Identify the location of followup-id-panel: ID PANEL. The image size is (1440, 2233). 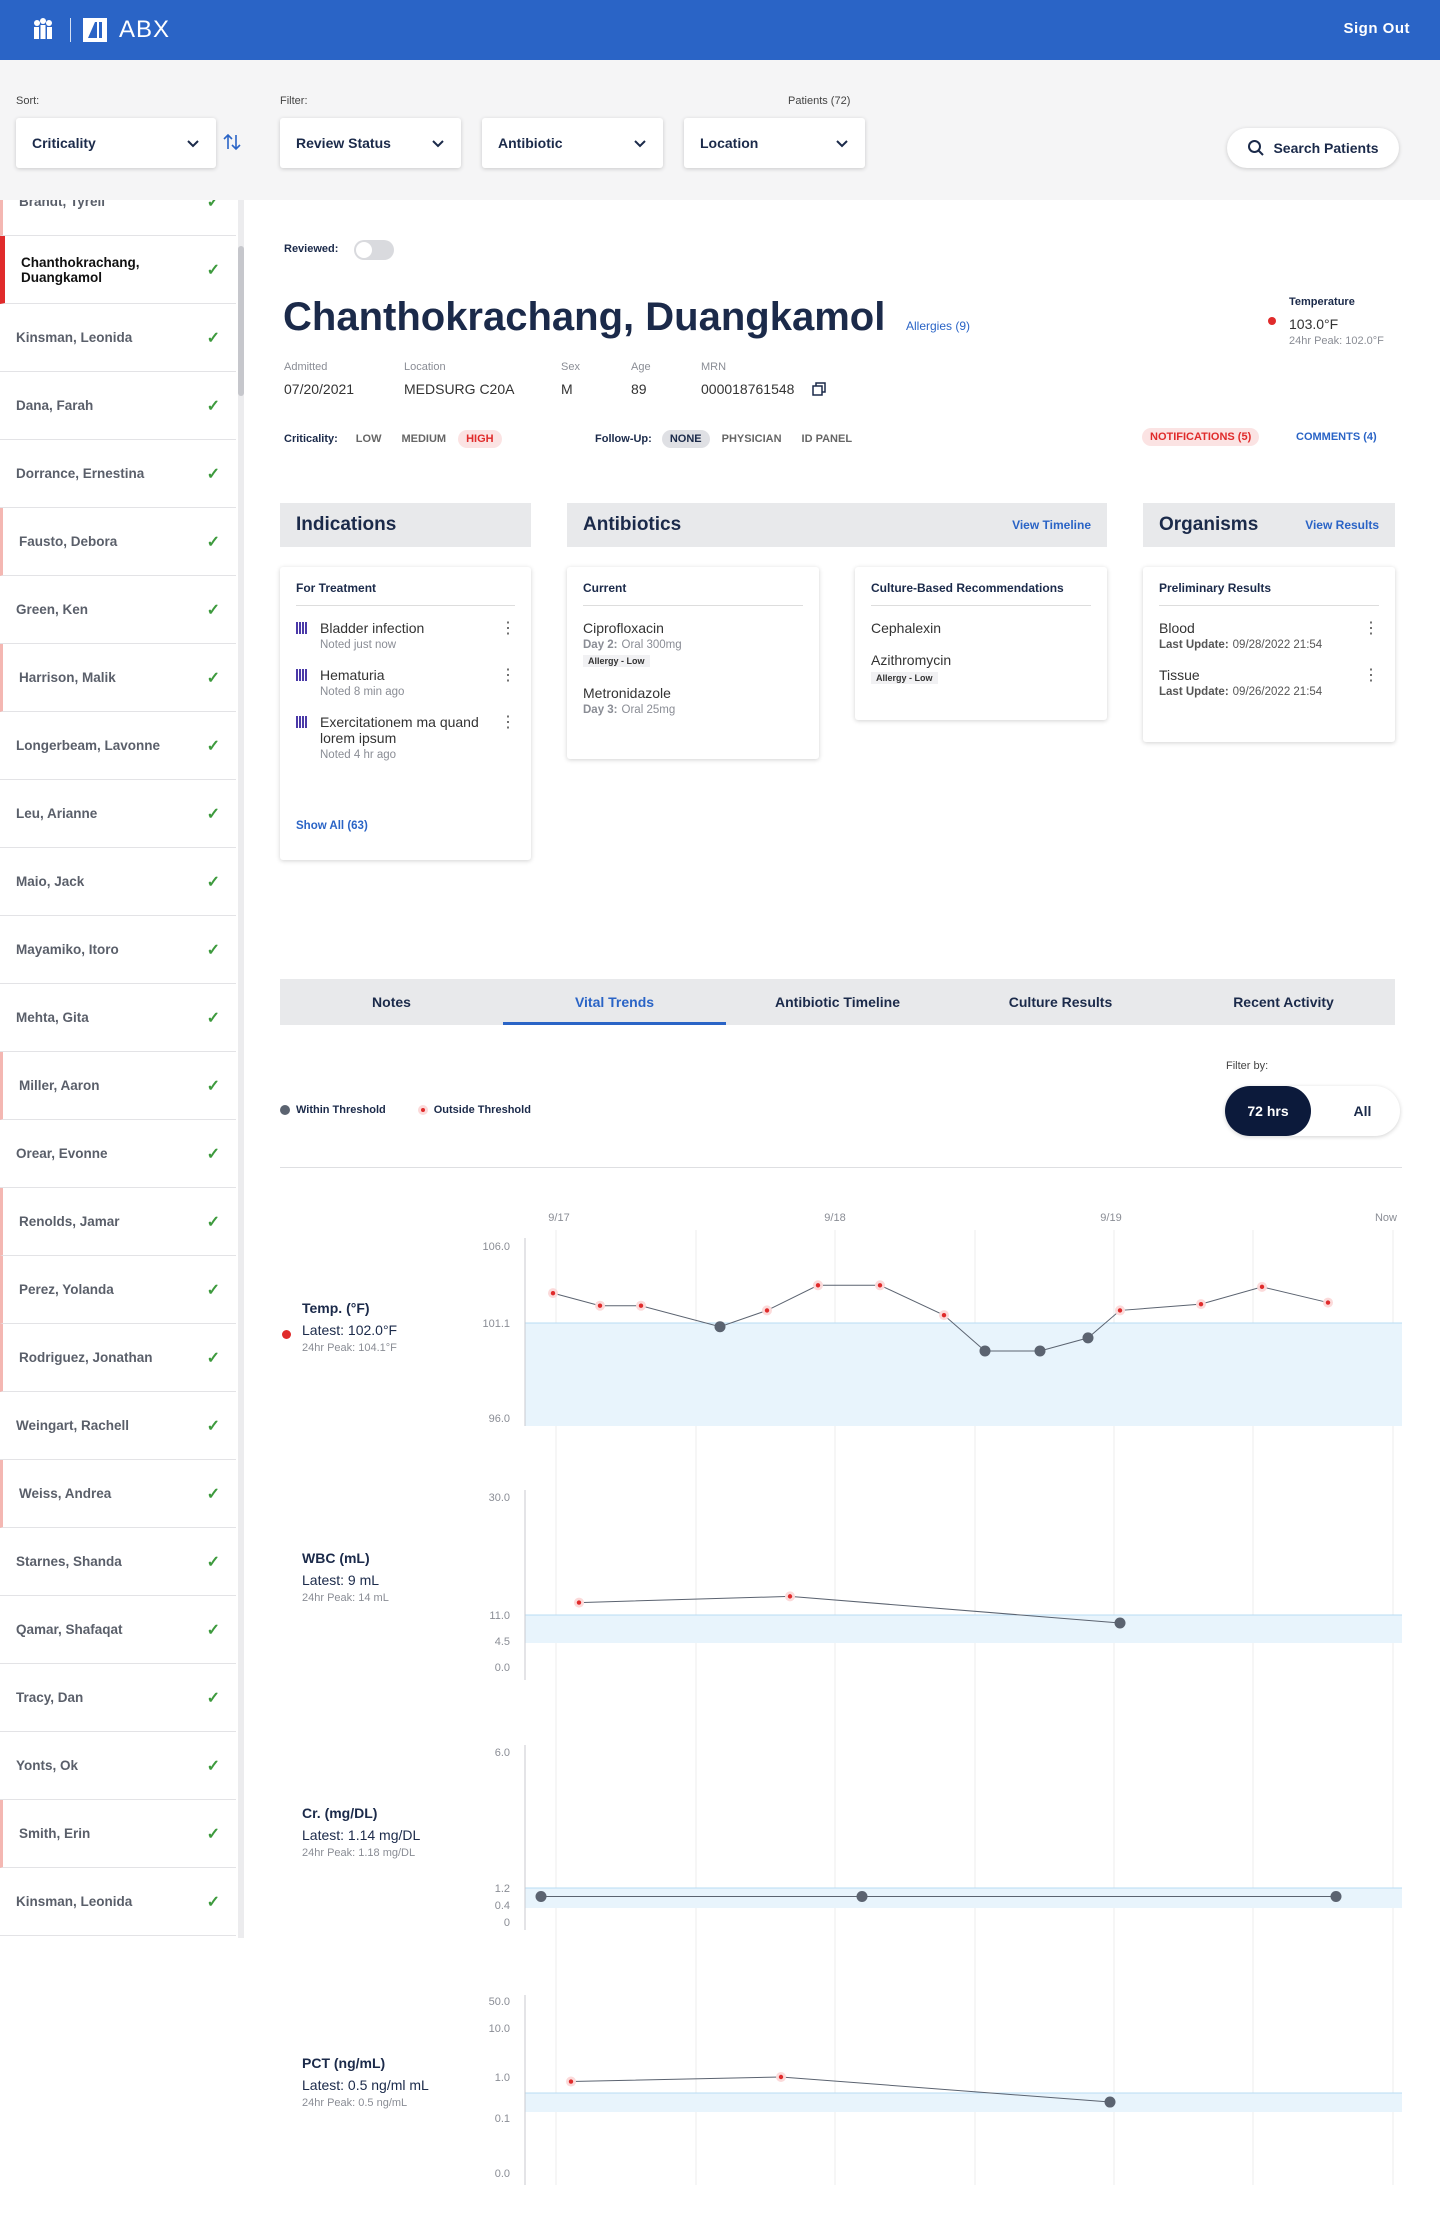
(827, 439).